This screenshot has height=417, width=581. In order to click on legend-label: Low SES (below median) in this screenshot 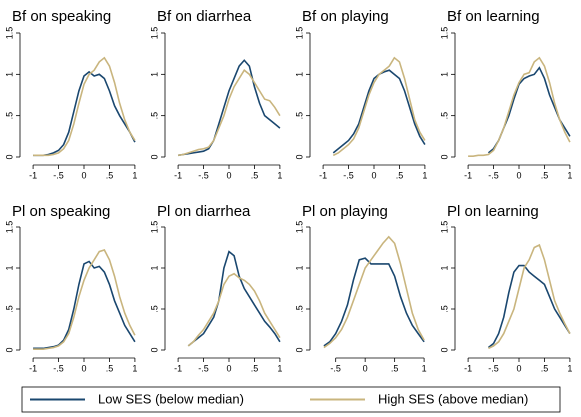, I will do `click(171, 398)`.